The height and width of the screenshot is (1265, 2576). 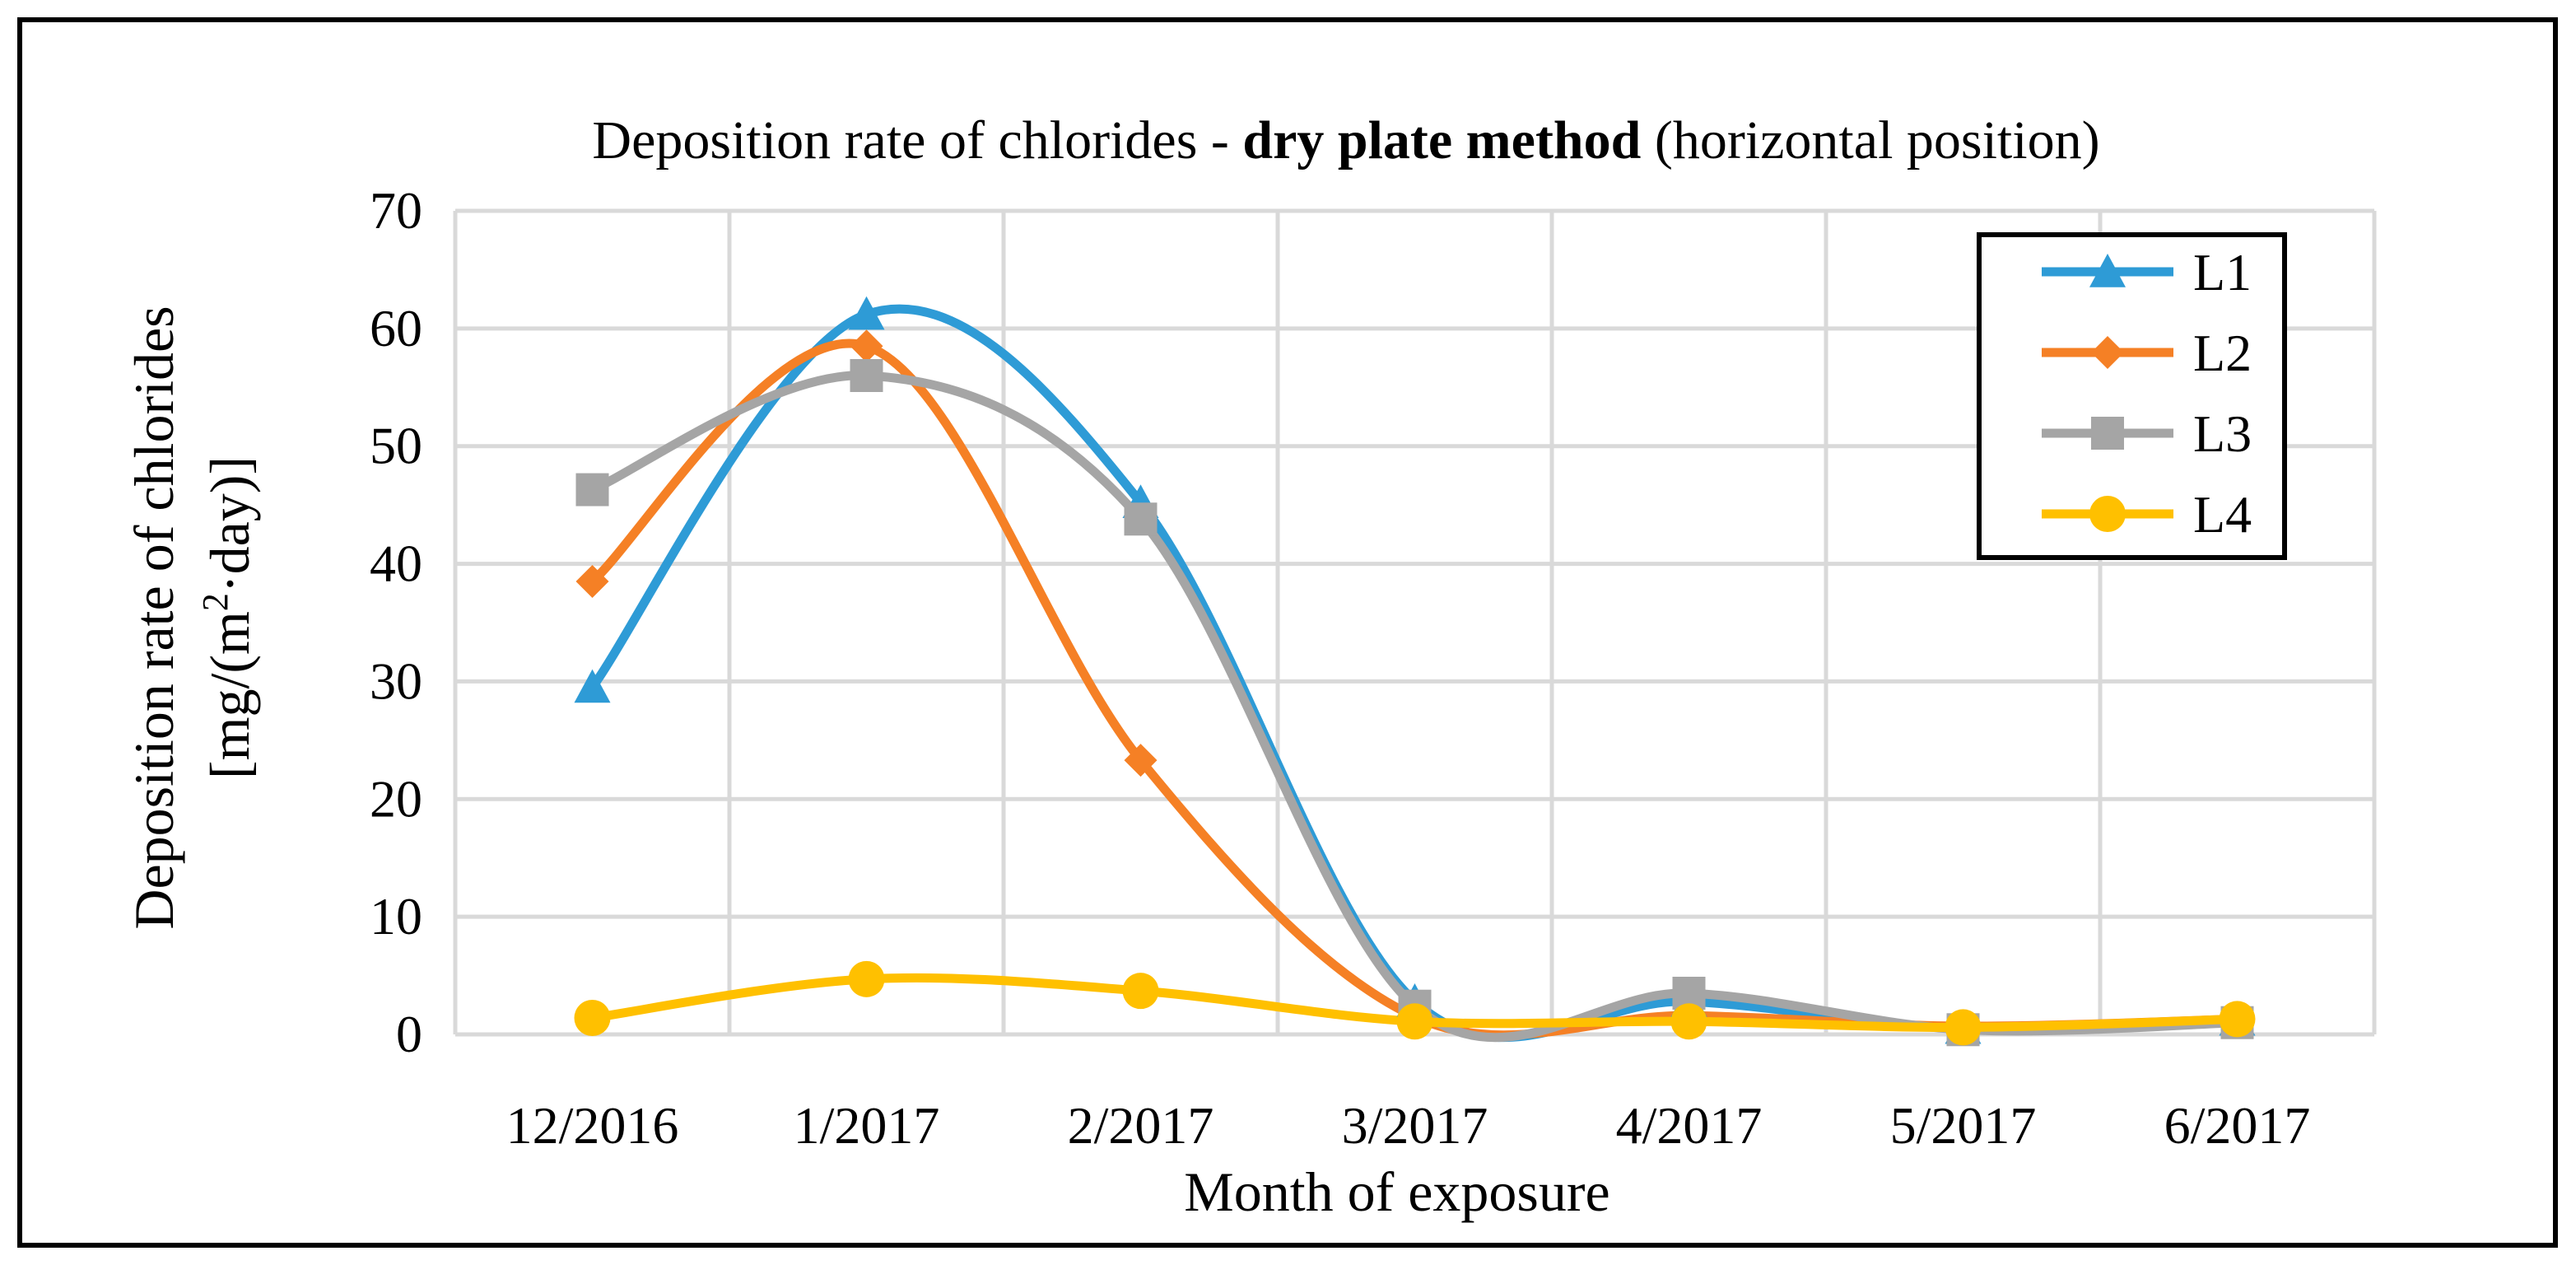 I want to click on x-axis-title: Month of exposure, so click(x=1396, y=1192).